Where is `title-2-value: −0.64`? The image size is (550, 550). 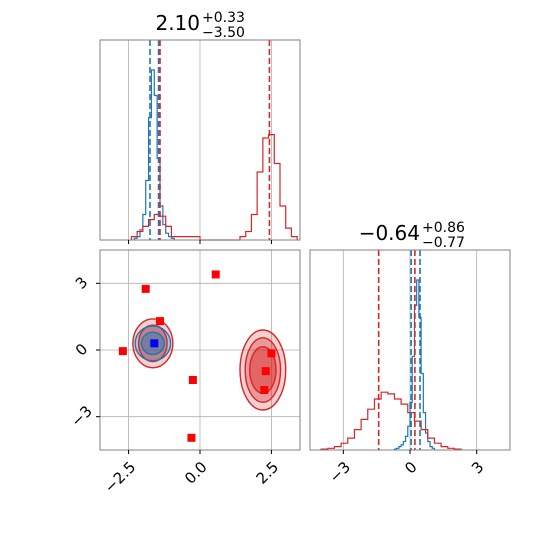
title-2-value: −0.64 is located at coordinates (389, 233).